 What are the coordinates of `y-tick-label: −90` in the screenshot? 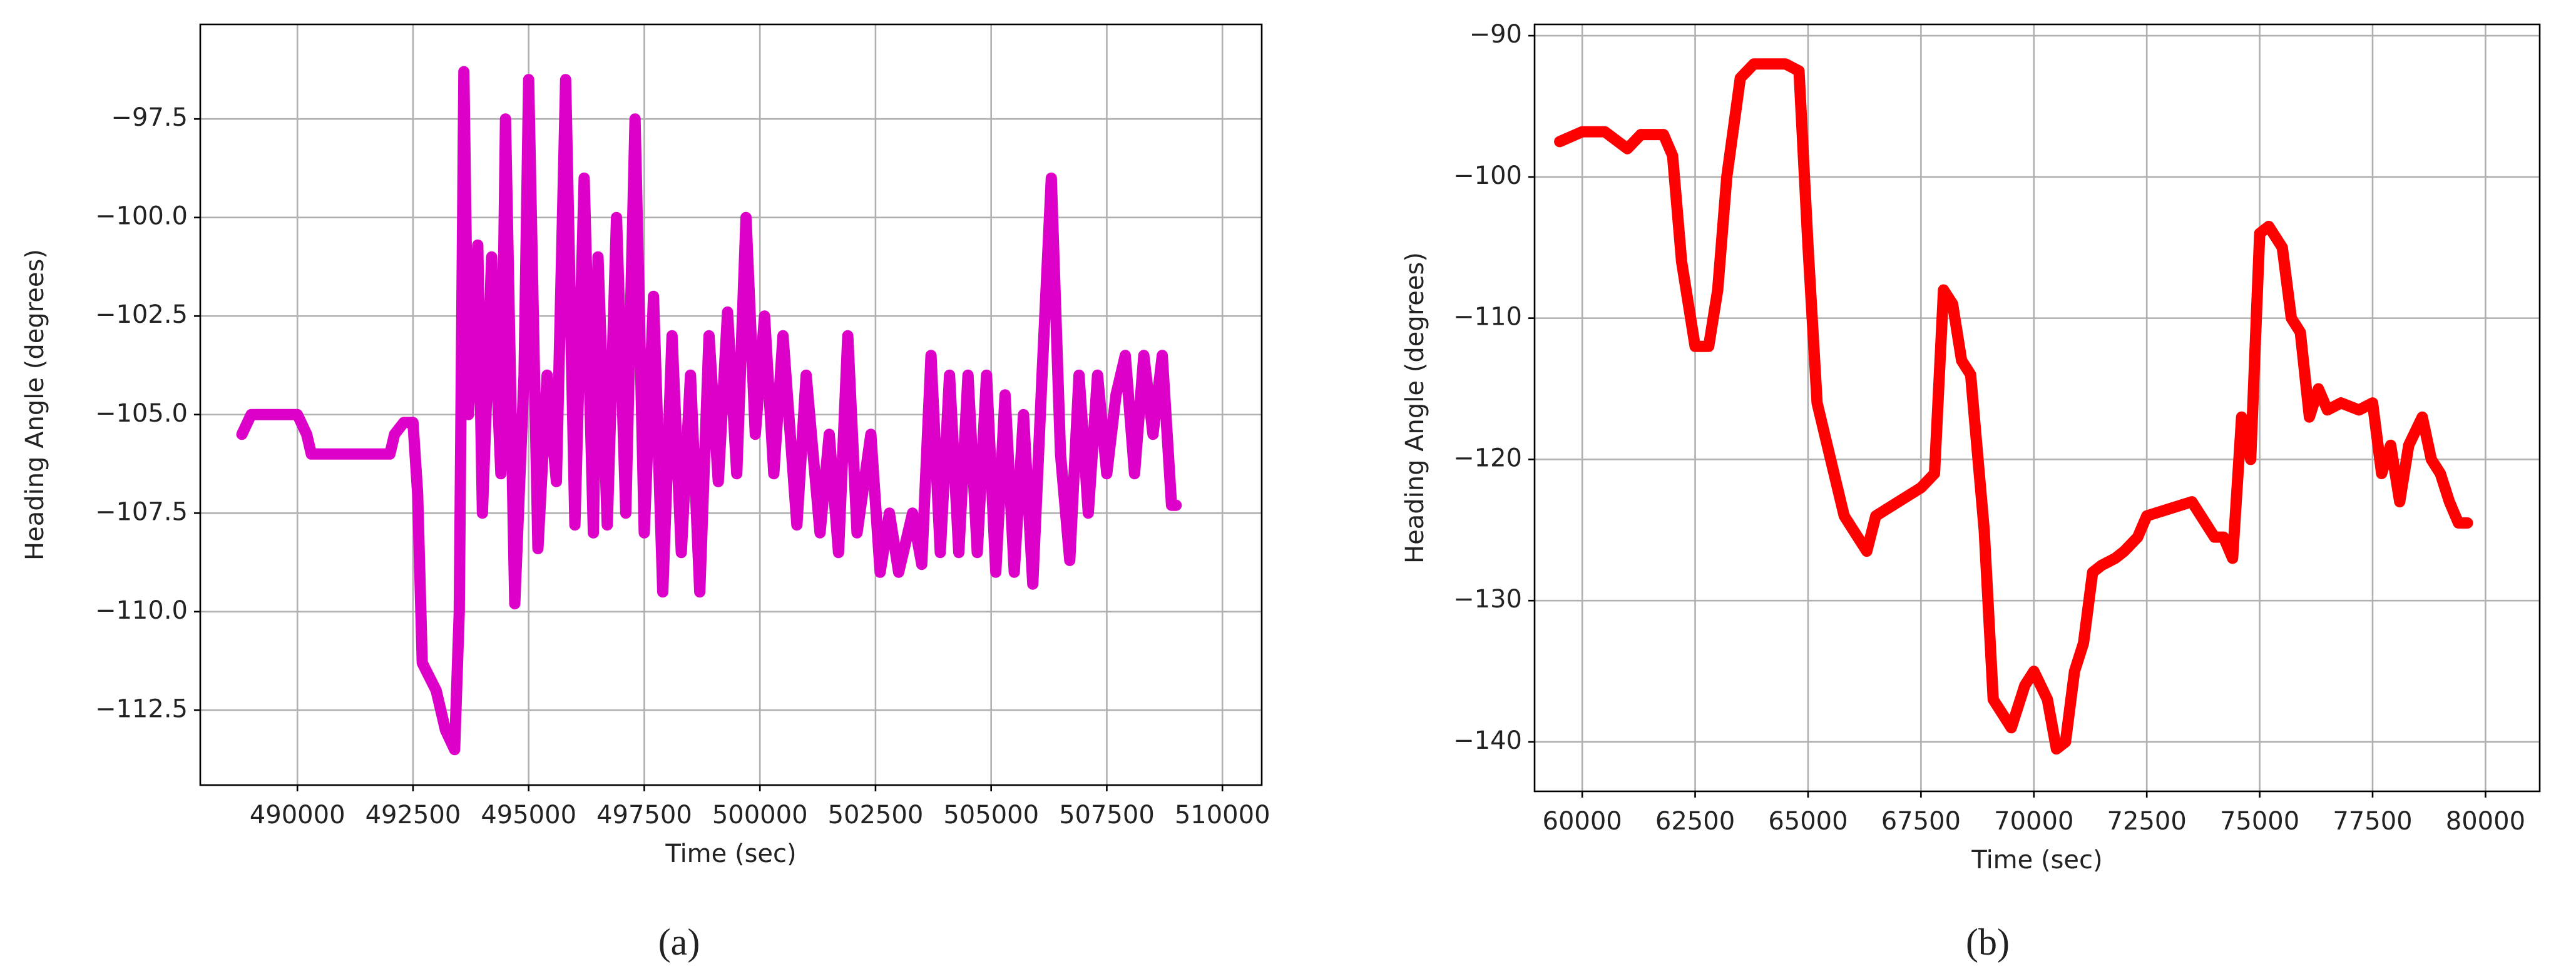 It's located at (1495, 34).